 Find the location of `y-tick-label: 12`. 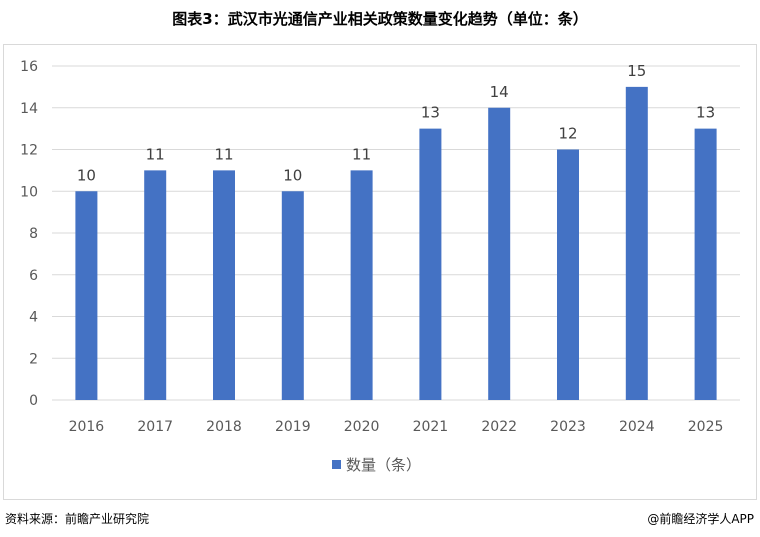

y-tick-label: 12 is located at coordinates (29, 151).